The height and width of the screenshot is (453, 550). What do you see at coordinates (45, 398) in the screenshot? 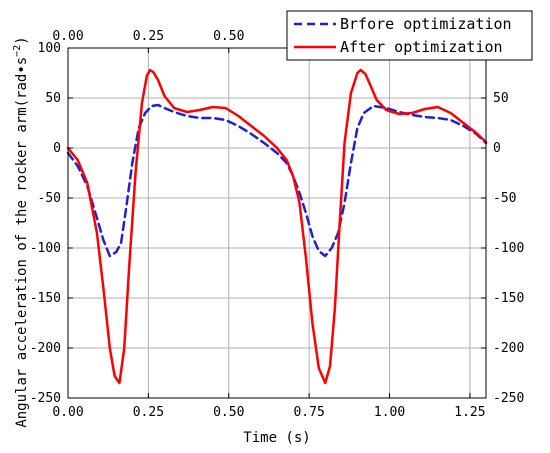
I see `y-tick-label: -250` at bounding box center [45, 398].